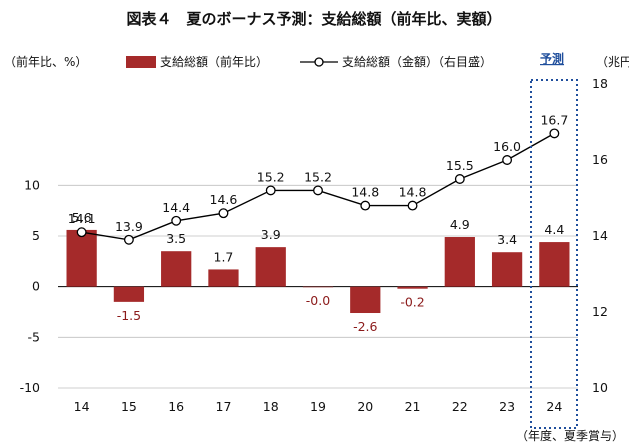 The image size is (629, 447). I want to click on forecast-box, so click(554, 254).